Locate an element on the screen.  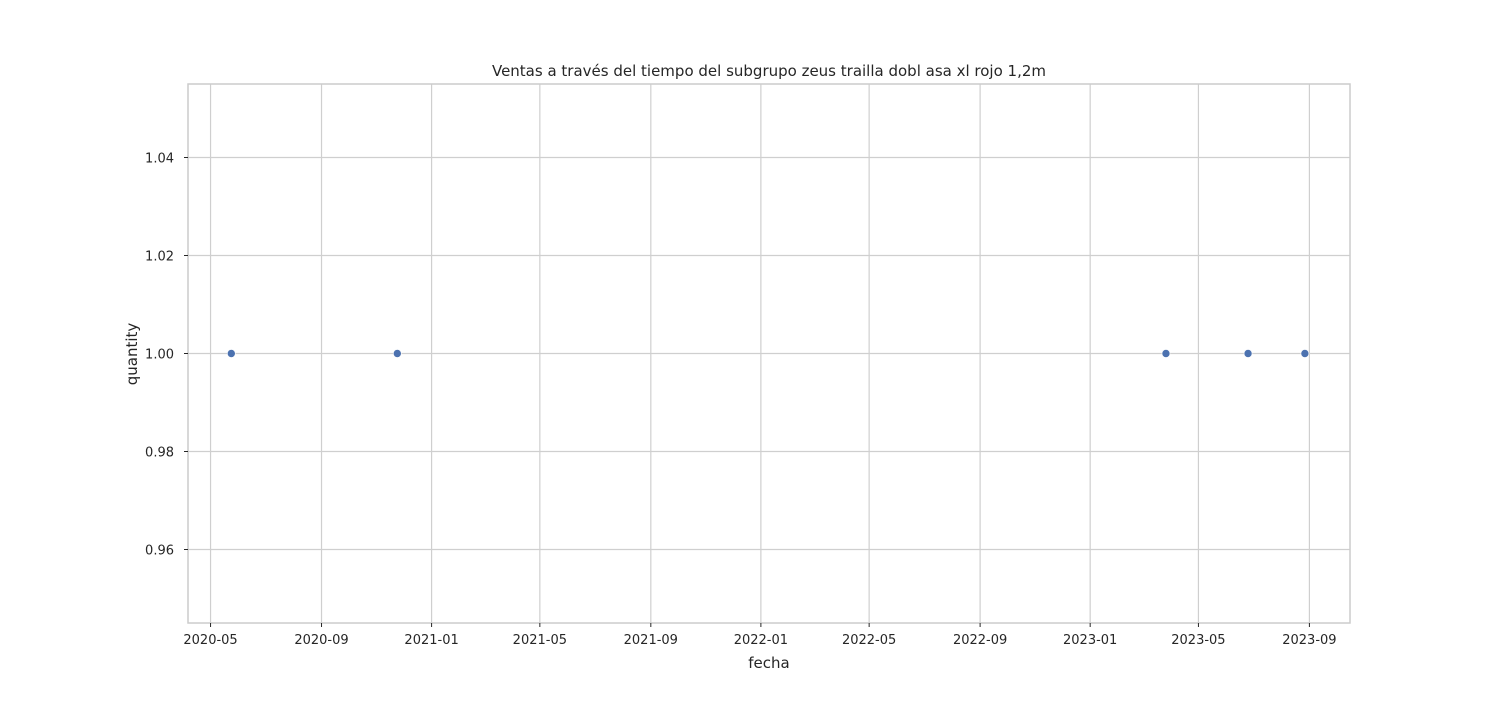
x-tick-label: 2021-01 is located at coordinates (431, 640).